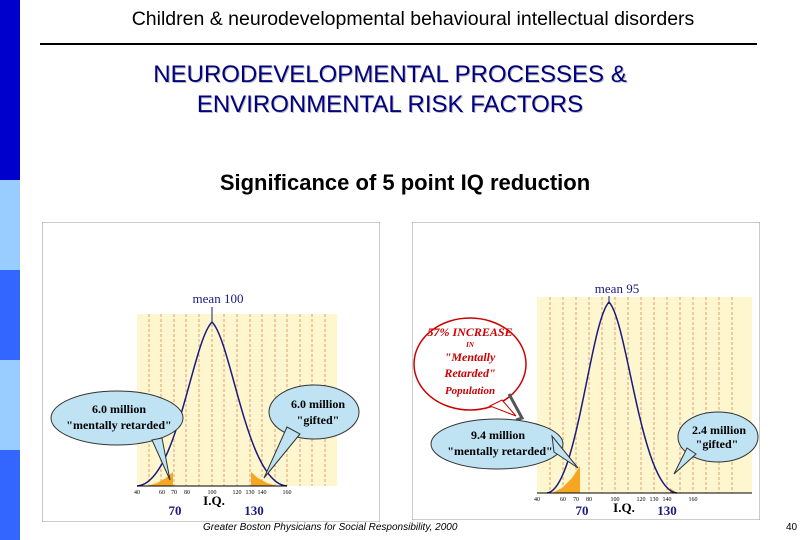  What do you see at coordinates (250, 493) in the screenshot?
I see `left-tick-label: 130` at bounding box center [250, 493].